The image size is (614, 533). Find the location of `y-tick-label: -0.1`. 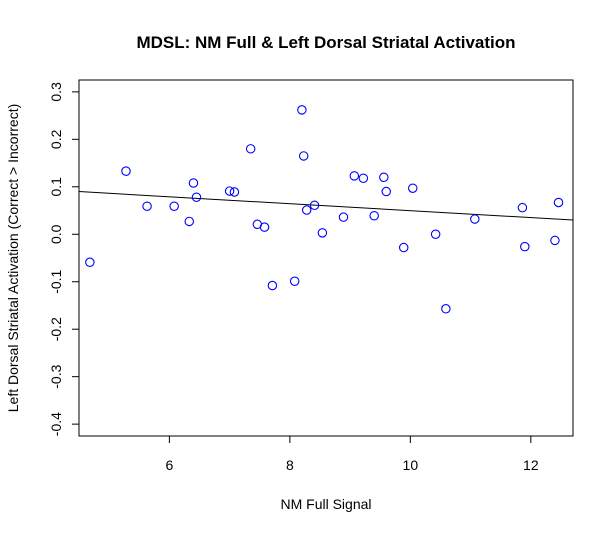

y-tick-label: -0.1 is located at coordinates (56, 281).